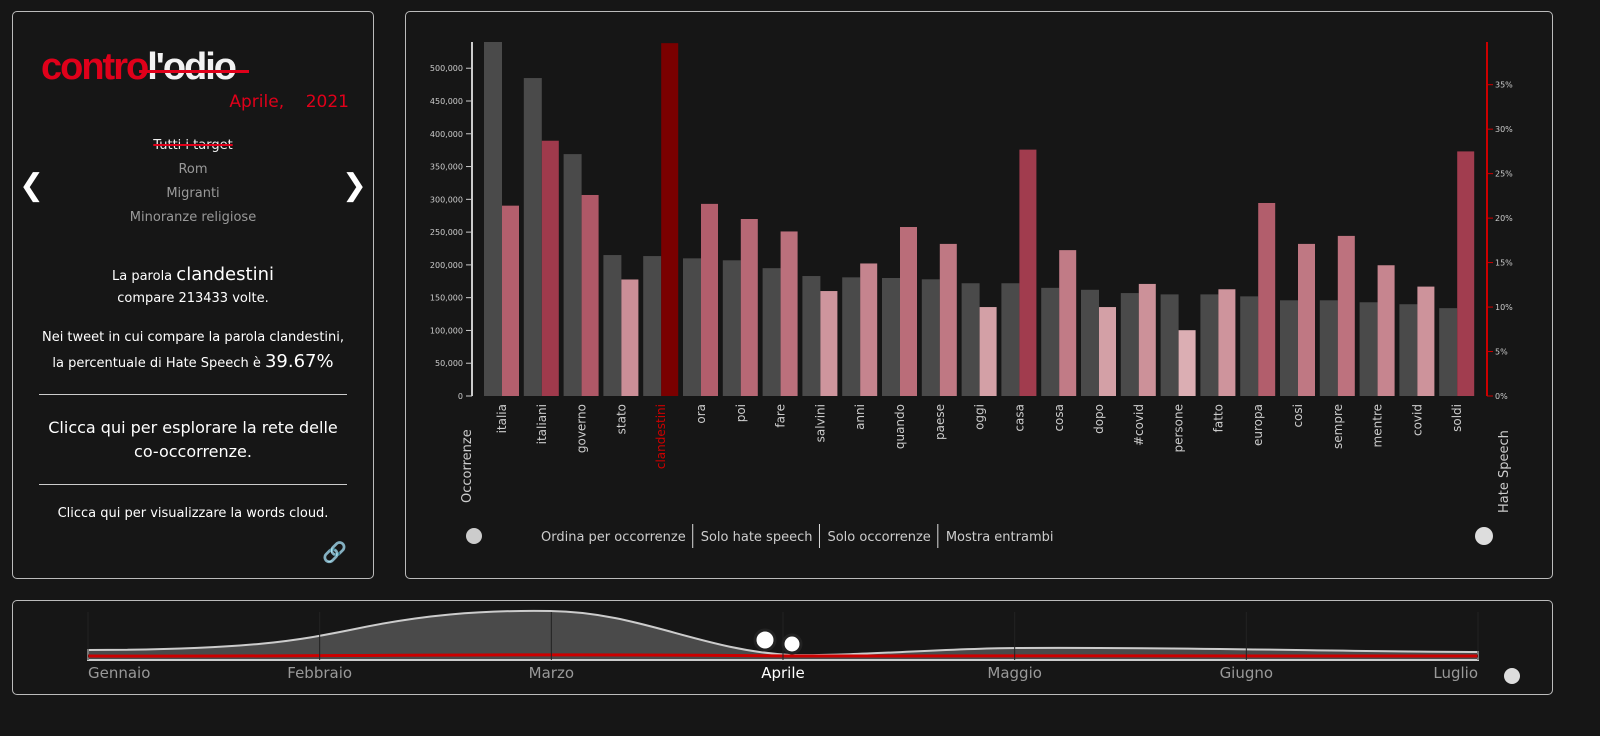 Image resolution: width=1600 pixels, height=736 pixels. What do you see at coordinates (980, 417) in the screenshot?
I see `x-tick-label: oggi` at bounding box center [980, 417].